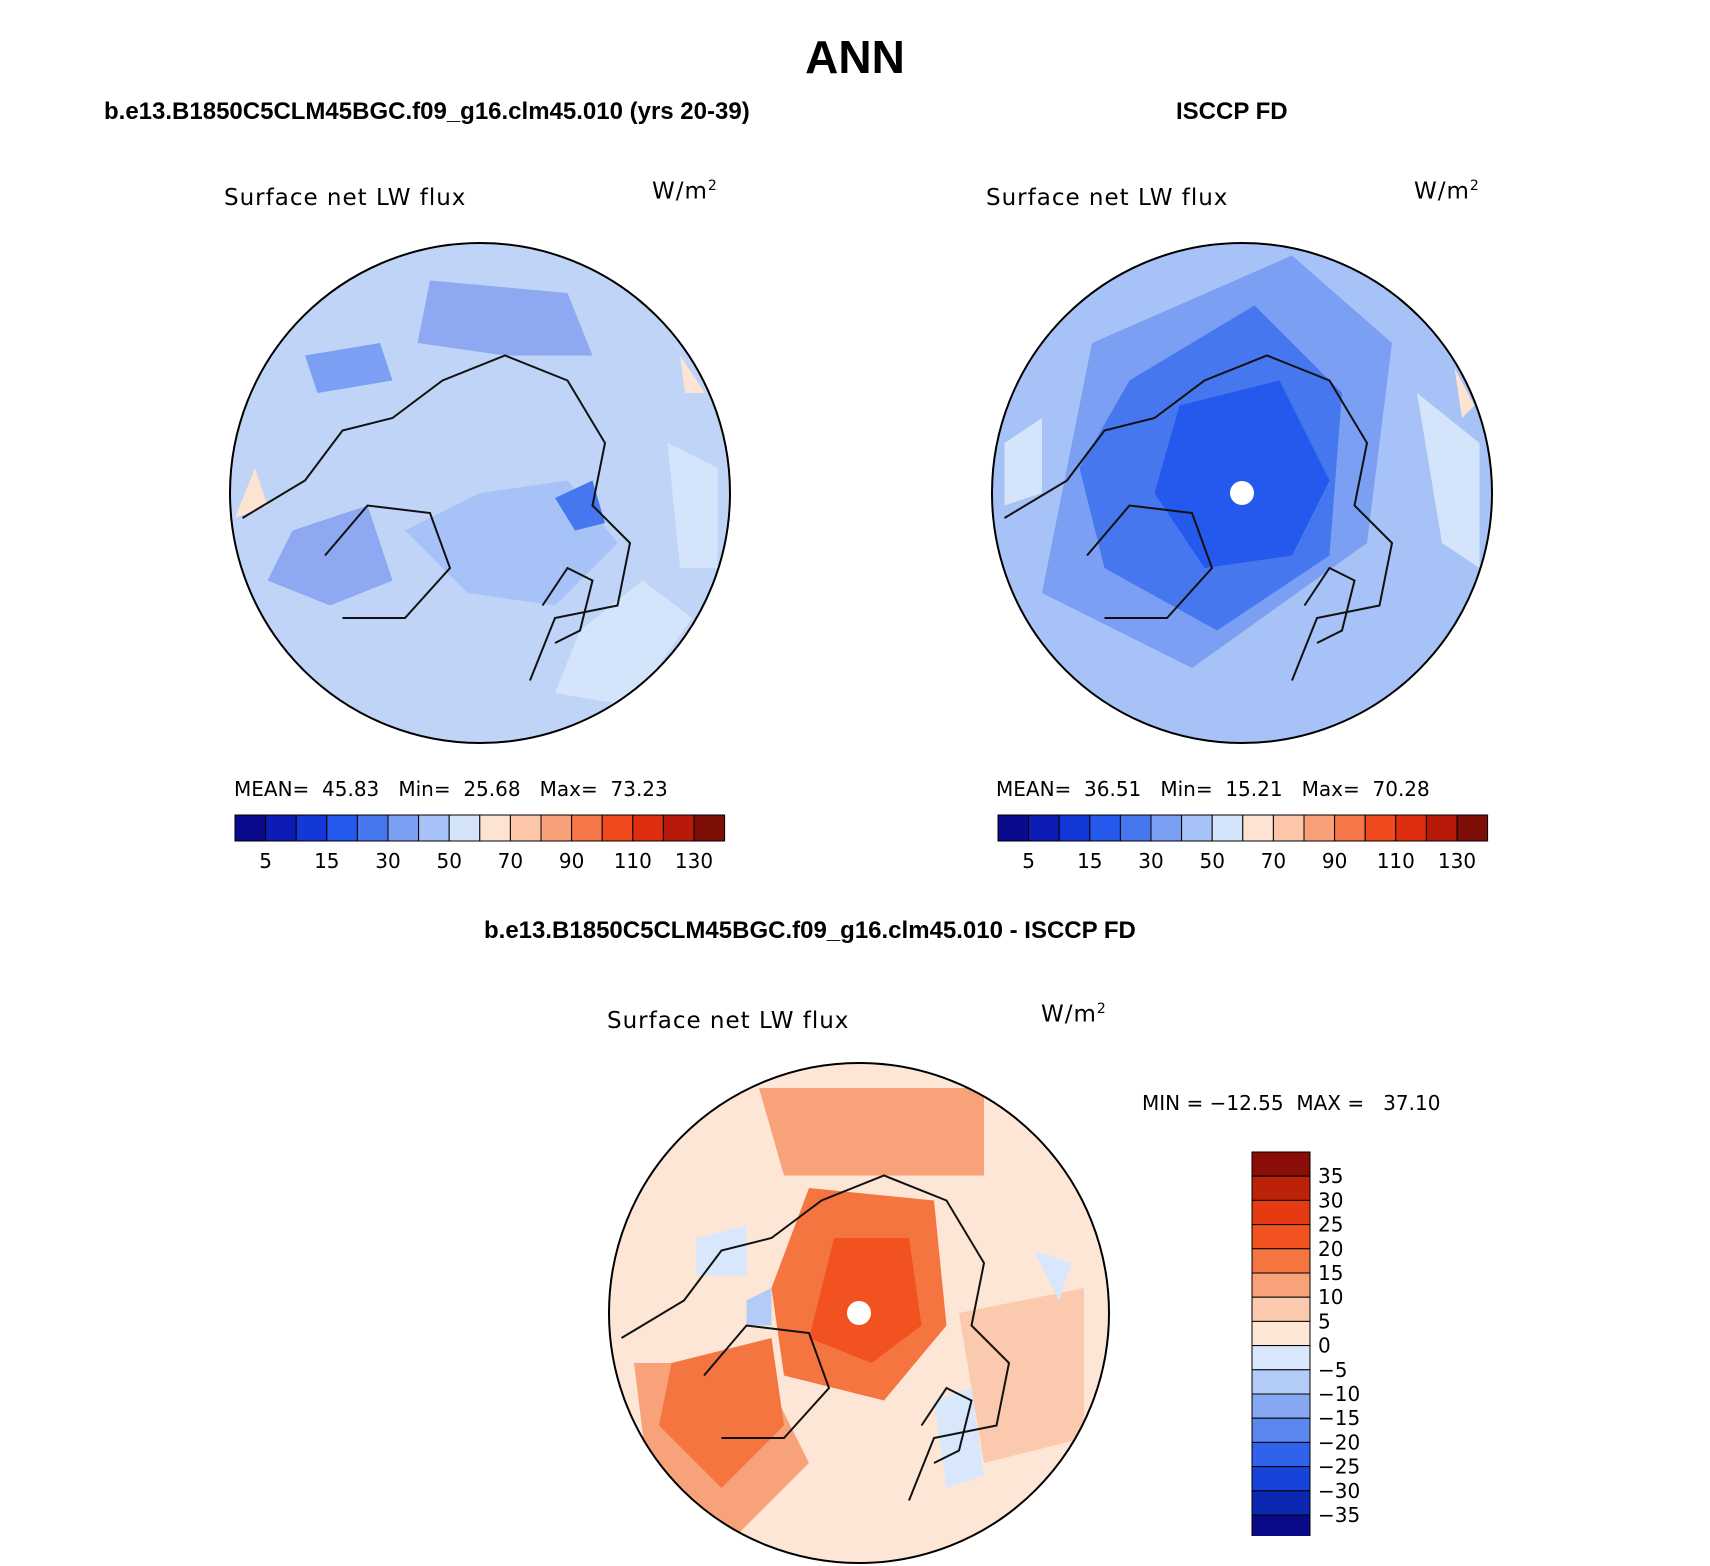  What do you see at coordinates (345, 198) in the screenshot?
I see `variable-label-model: Surface net LW flux` at bounding box center [345, 198].